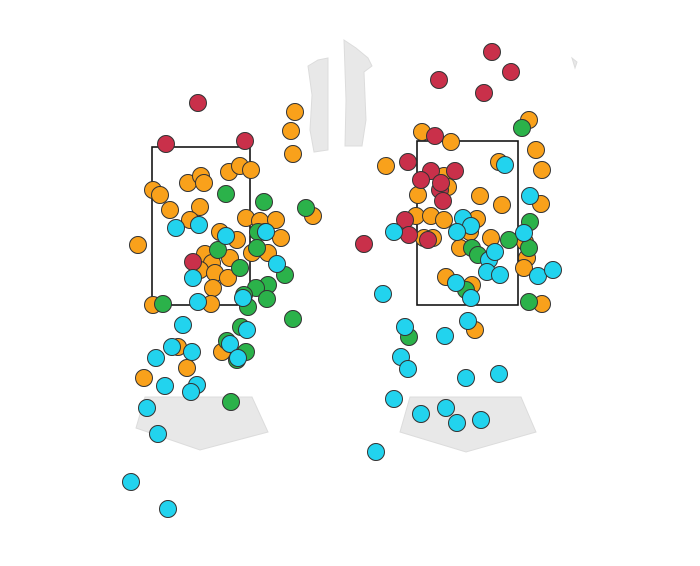 This screenshot has width=700, height=566. What do you see at coordinates (574, 63) in the screenshot?
I see `silhouette-fragment` at bounding box center [574, 63].